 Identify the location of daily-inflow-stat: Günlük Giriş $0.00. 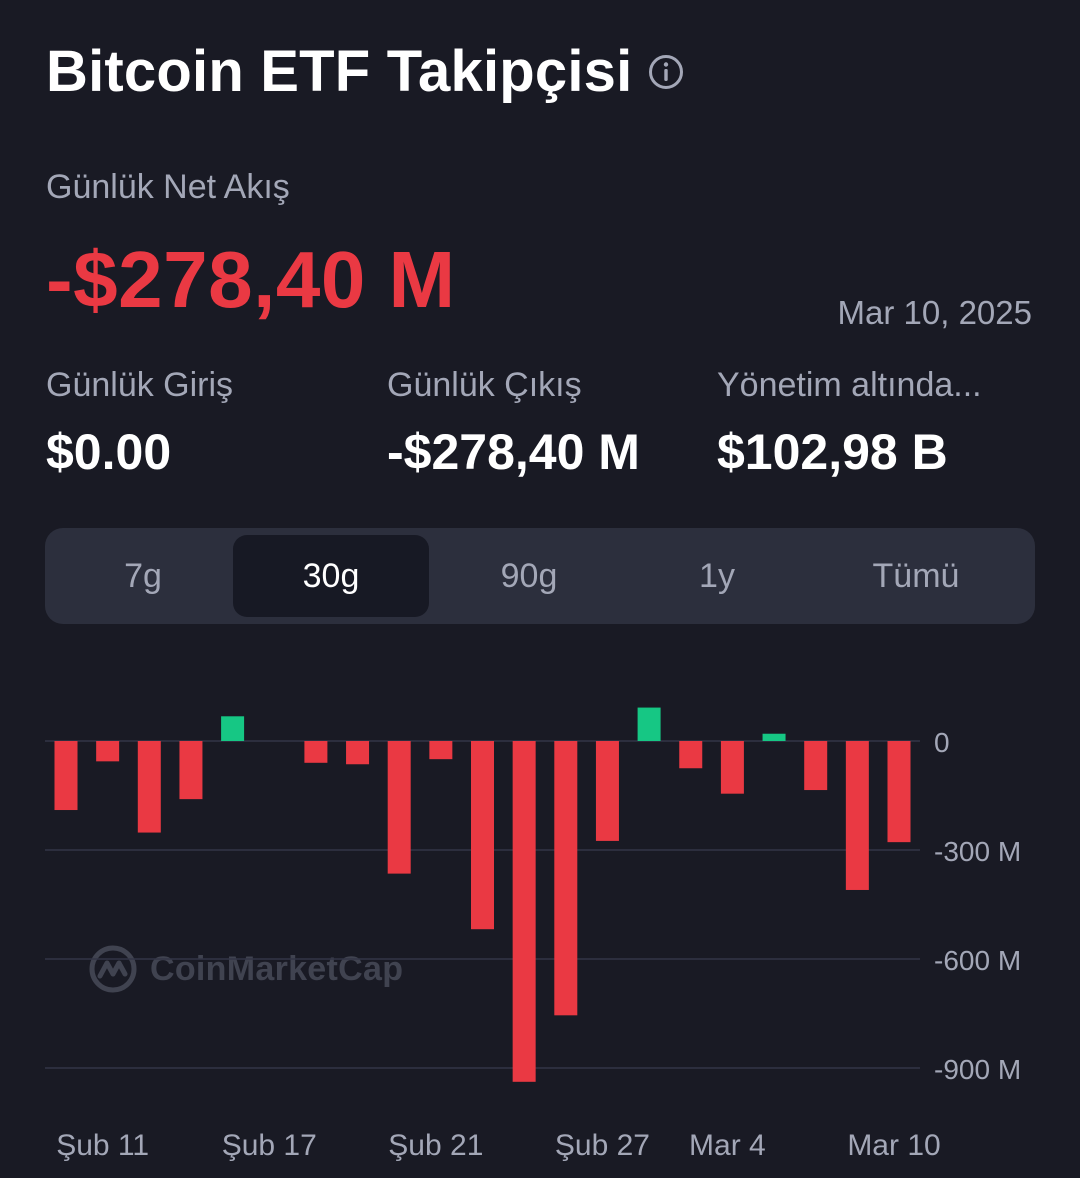
(139, 423).